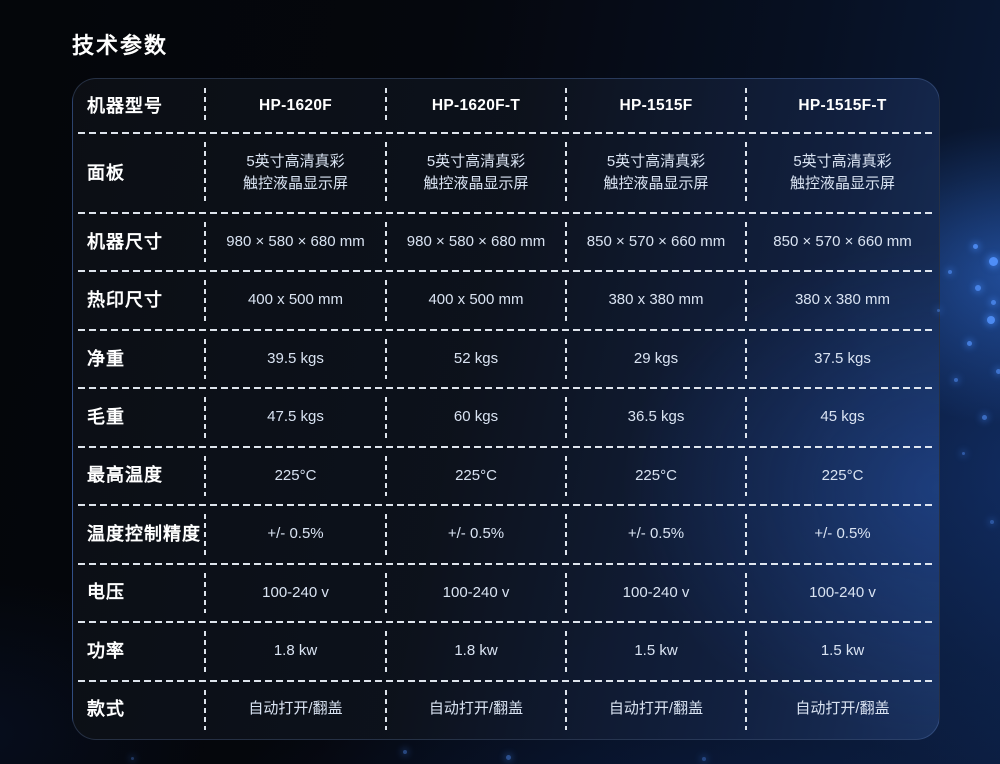  I want to click on row-label: 功率, so click(106, 650).